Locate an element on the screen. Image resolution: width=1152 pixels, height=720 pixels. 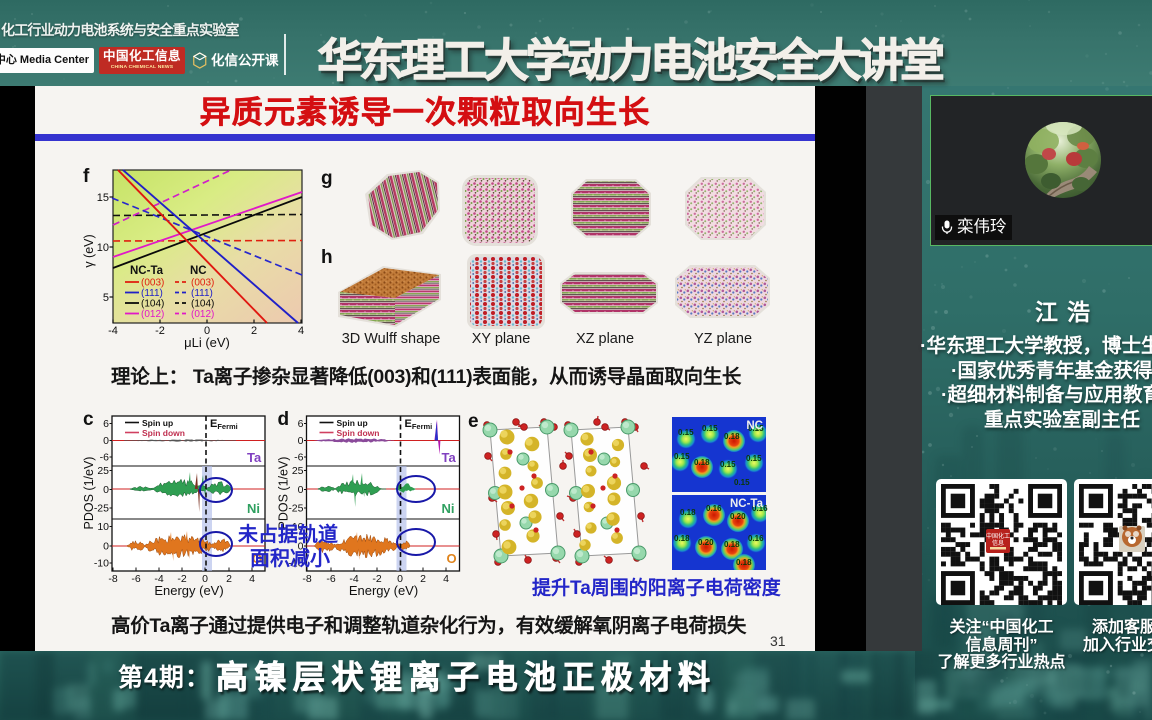
svg-text: γ (eV) is located at coordinates (89, 250).